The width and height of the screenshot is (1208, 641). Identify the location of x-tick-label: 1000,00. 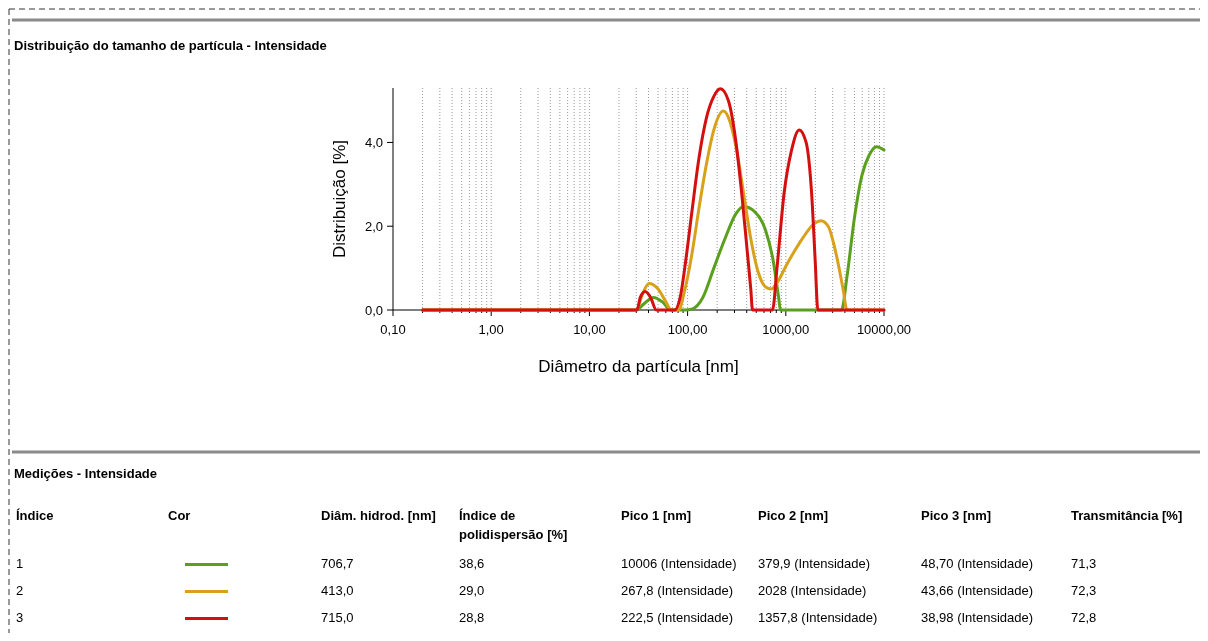
(786, 329).